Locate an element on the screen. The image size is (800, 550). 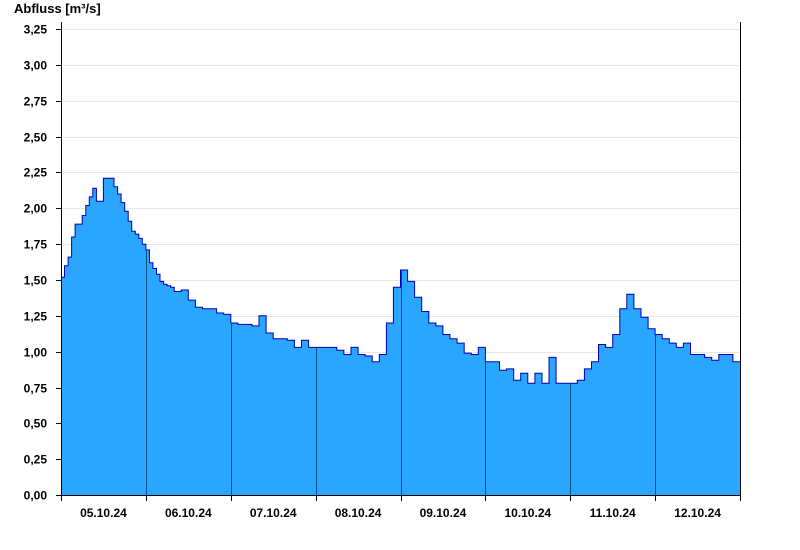
y-tick-label: 2,25 is located at coordinates (36, 173).